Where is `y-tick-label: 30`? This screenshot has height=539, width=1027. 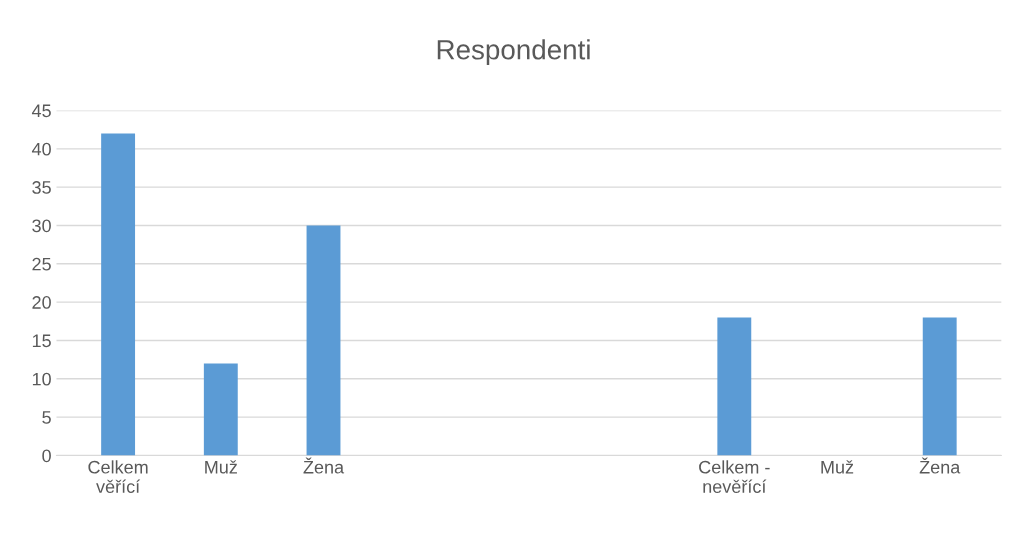
y-tick-label: 30 is located at coordinates (41, 226).